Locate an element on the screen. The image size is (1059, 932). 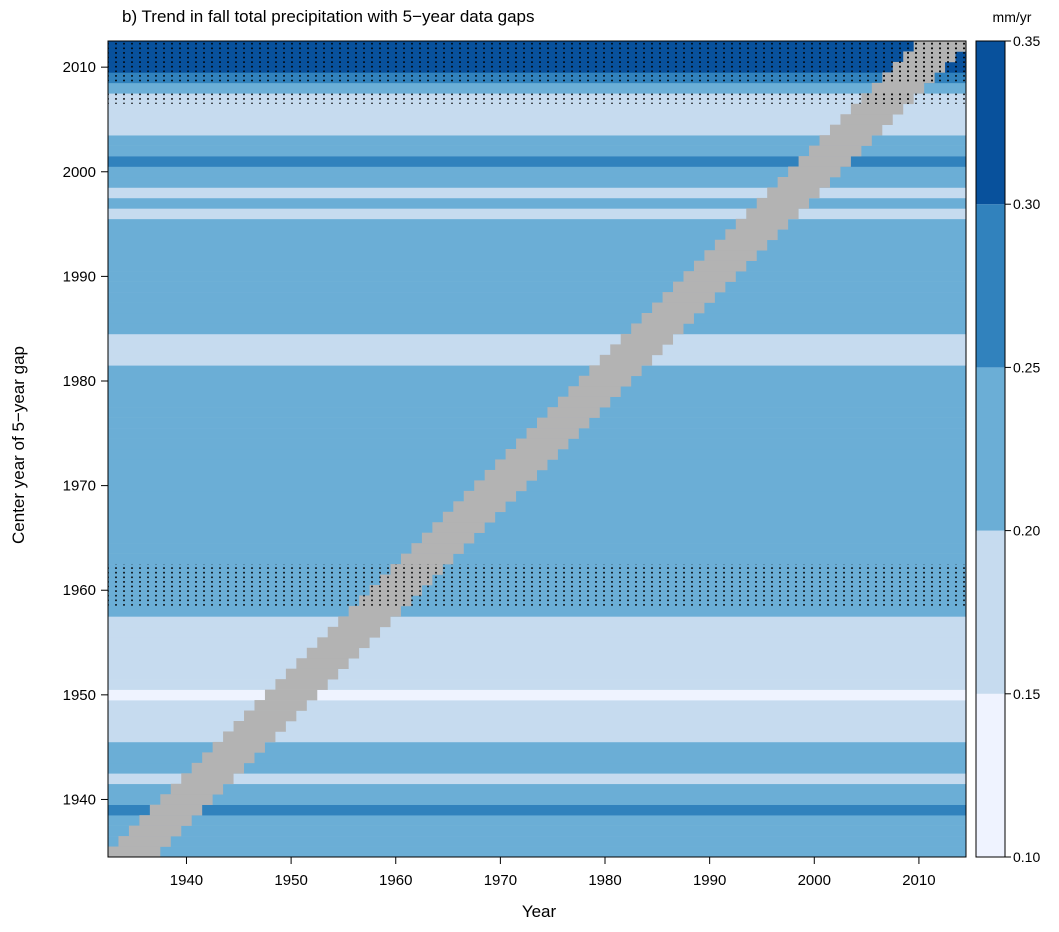
heat-row-2002 is located at coordinates (537, 151).